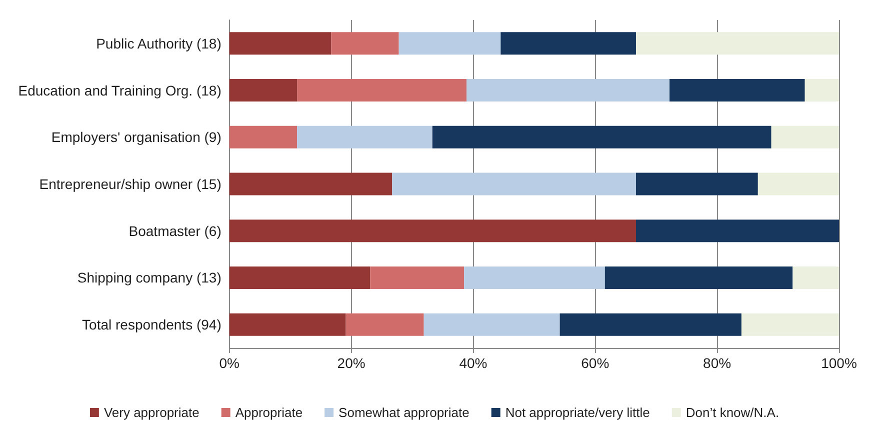  I want to click on legend-label: Very appropriate, so click(152, 412).